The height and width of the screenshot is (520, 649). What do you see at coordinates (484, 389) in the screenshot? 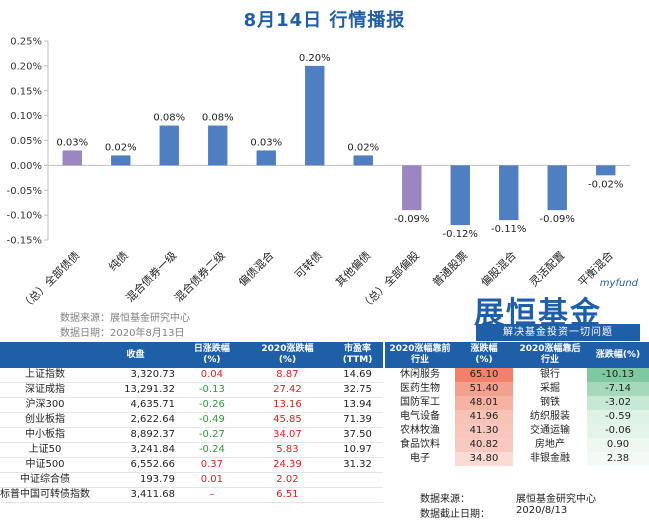
I see `sector-top-value: 51.40` at bounding box center [484, 389].